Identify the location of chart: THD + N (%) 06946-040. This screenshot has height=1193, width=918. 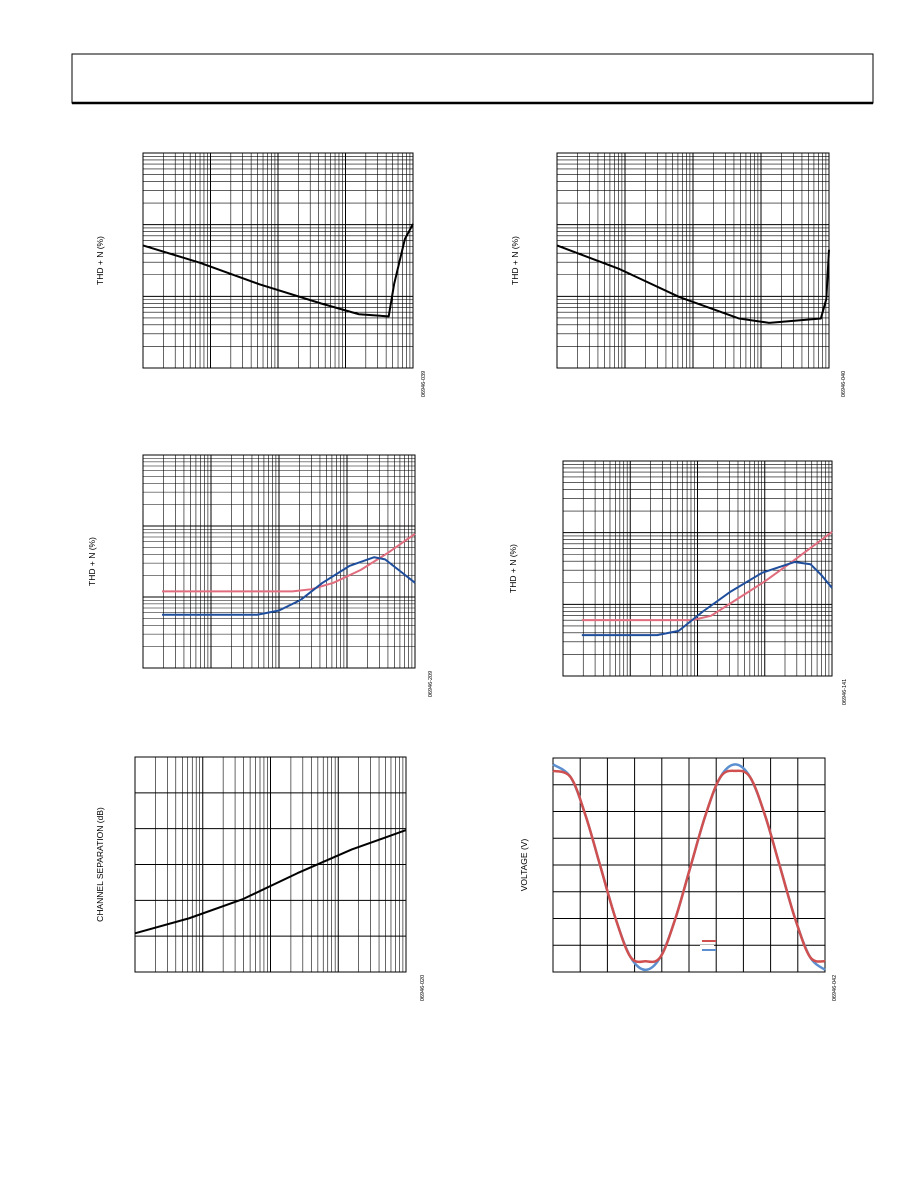
(678, 274).